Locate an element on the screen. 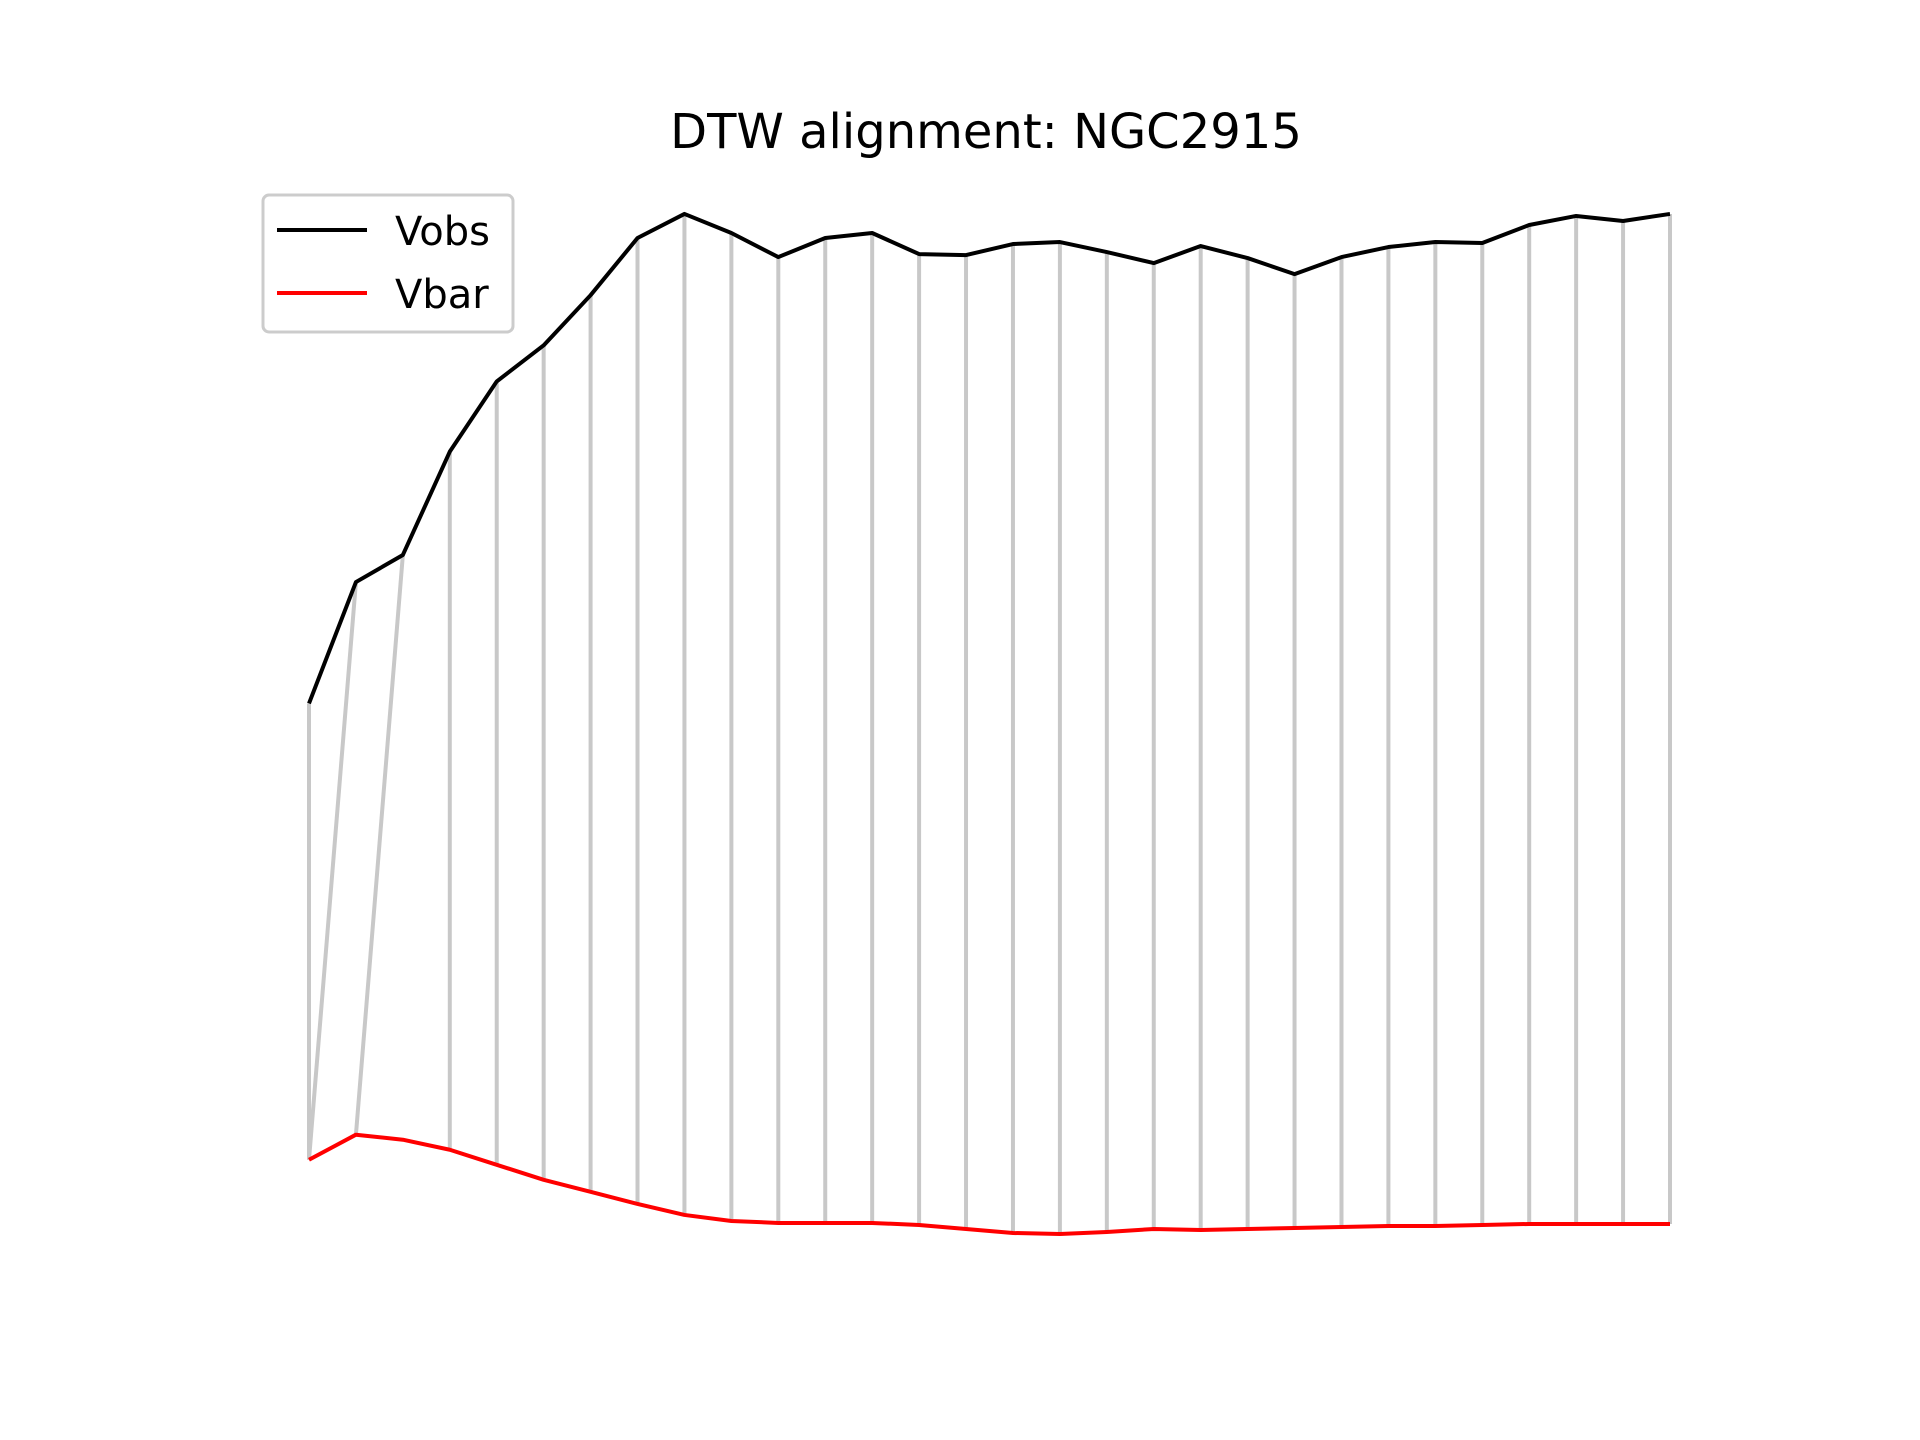 The image size is (1920, 1440). legend-label-vobs: Vobs is located at coordinates (442, 232).